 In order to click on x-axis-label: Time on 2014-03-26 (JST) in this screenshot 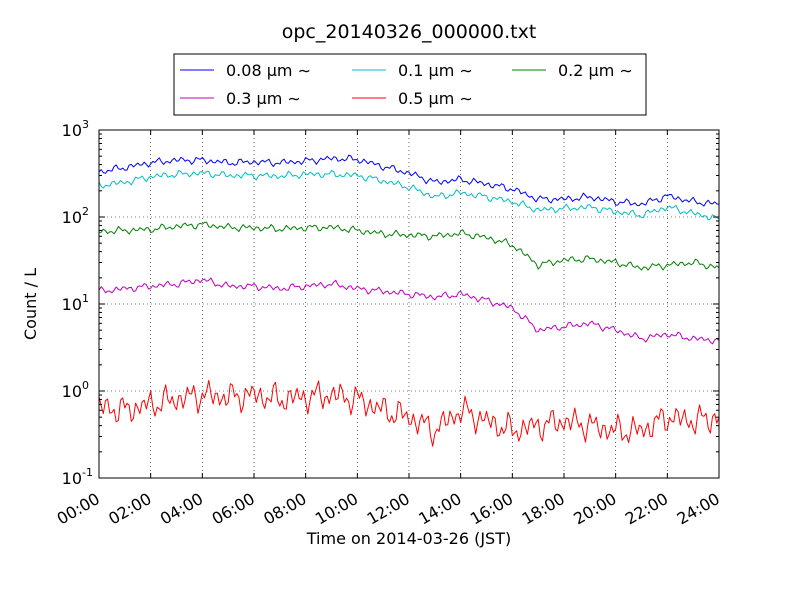, I will do `click(408, 538)`.